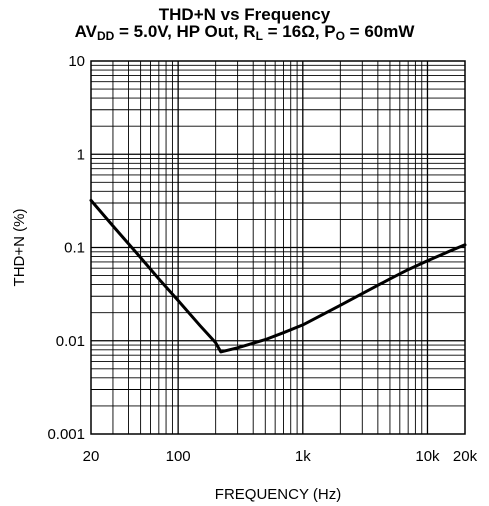 The width and height of the screenshot is (489, 506). I want to click on x-axis-label: FREQUENCY (Hz), so click(278, 494).